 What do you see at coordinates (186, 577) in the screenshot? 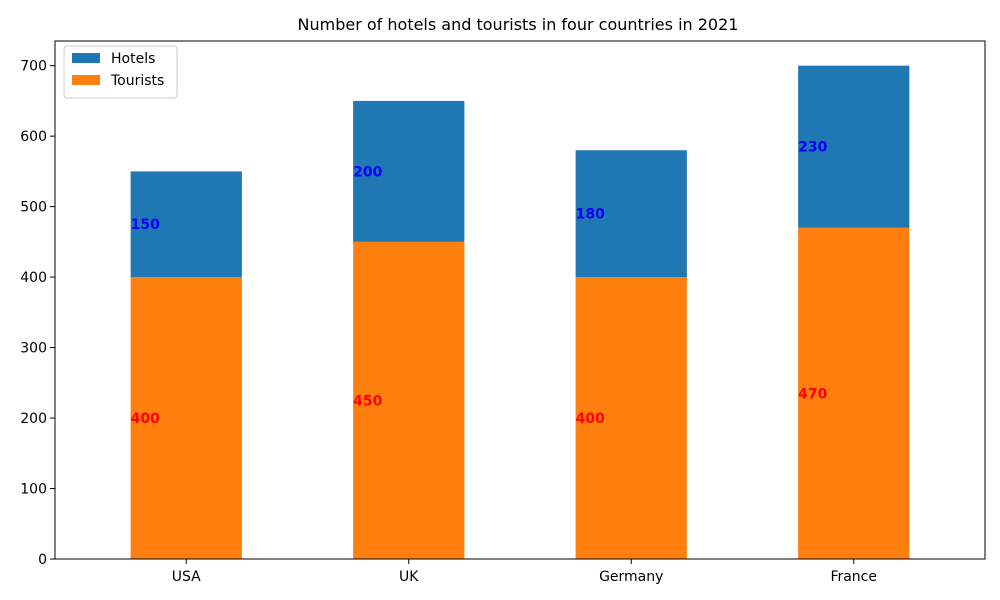
I see `x-tick-label: USA` at bounding box center [186, 577].